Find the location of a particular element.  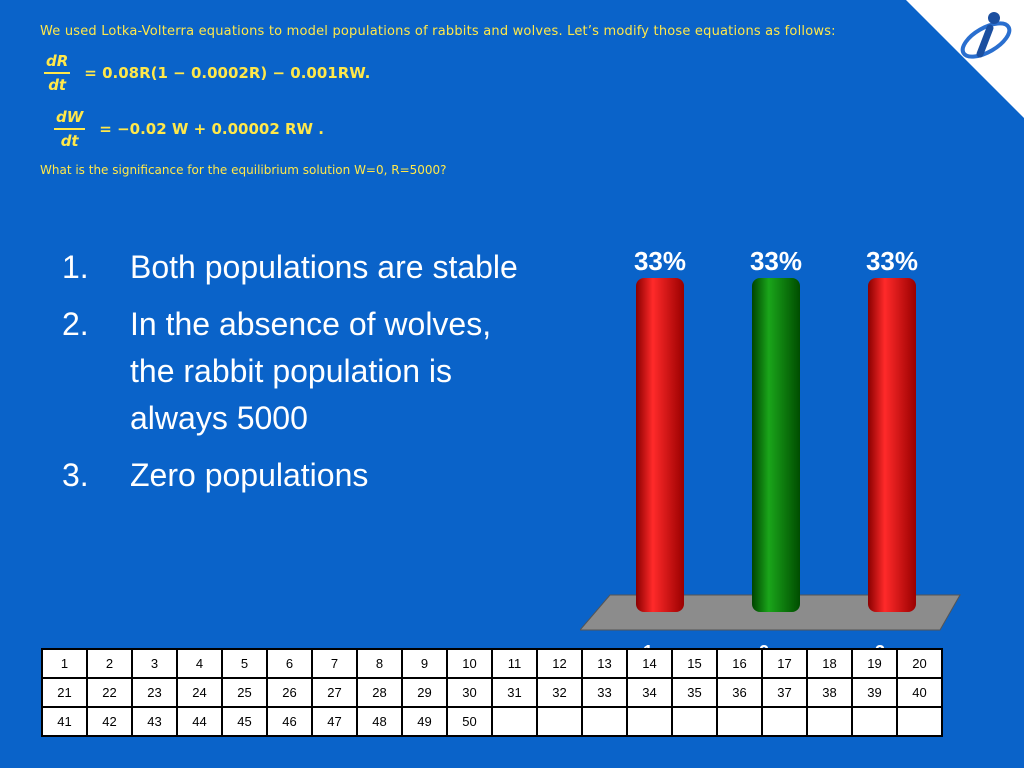

grid-cell: 5 is located at coordinates (244, 663).